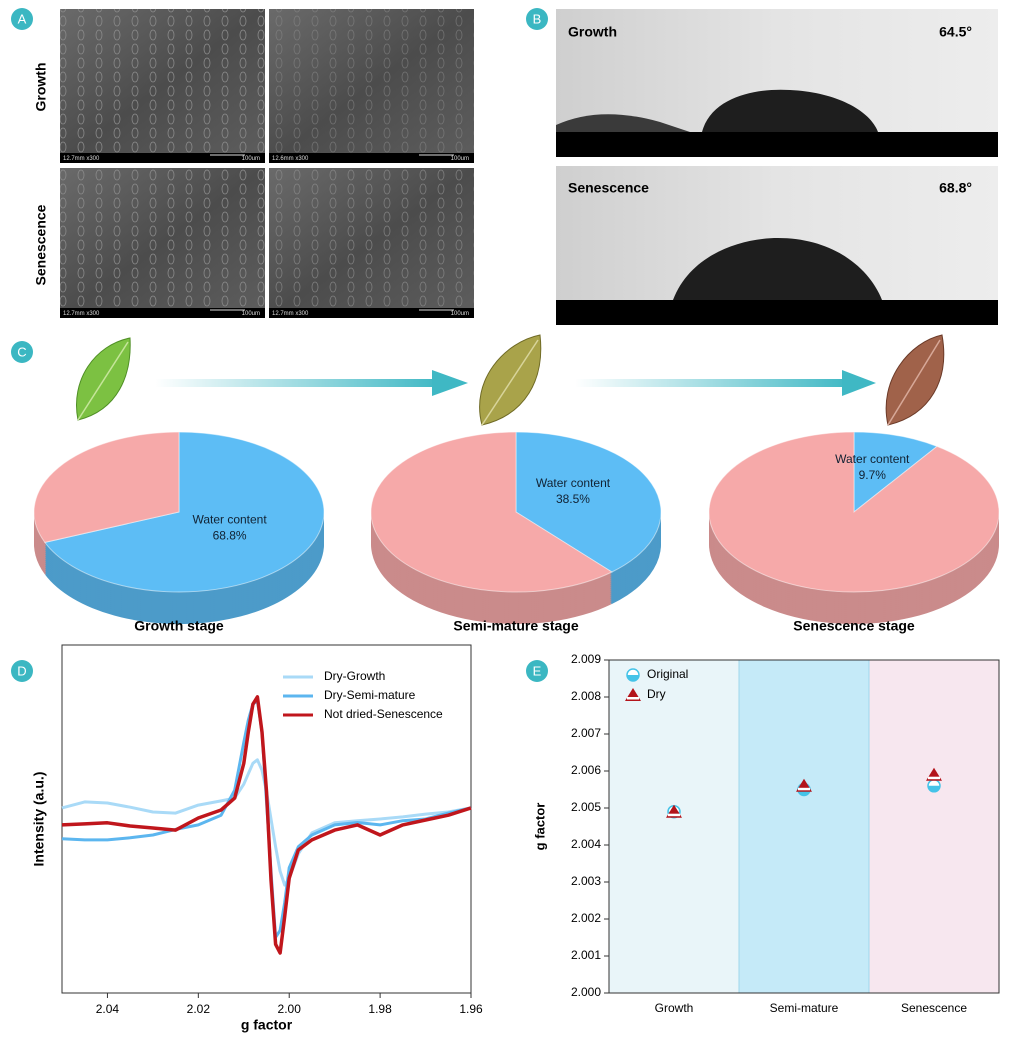 This screenshot has height=1040, width=1013. I want to click on x-tick-label: 1.96, so click(471, 1009).